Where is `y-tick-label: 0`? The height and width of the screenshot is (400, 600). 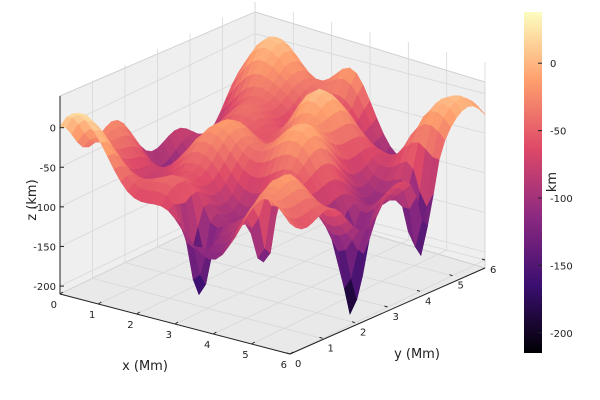
y-tick-label: 0 is located at coordinates (298, 364).